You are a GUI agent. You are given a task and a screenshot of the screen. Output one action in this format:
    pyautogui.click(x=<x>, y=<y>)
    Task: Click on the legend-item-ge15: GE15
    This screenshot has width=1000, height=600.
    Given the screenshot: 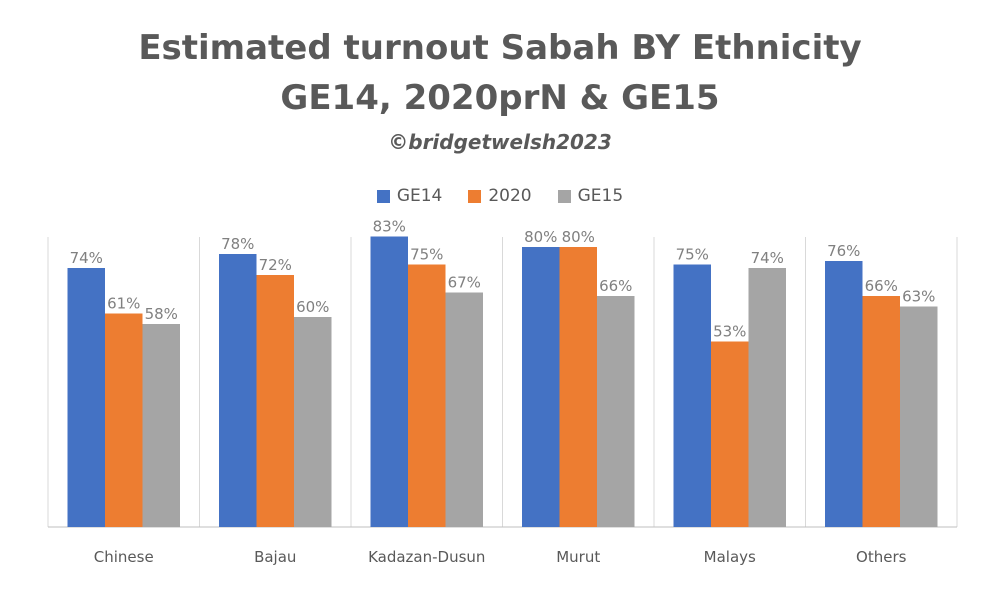 What is the action you would take?
    pyautogui.click(x=590, y=196)
    